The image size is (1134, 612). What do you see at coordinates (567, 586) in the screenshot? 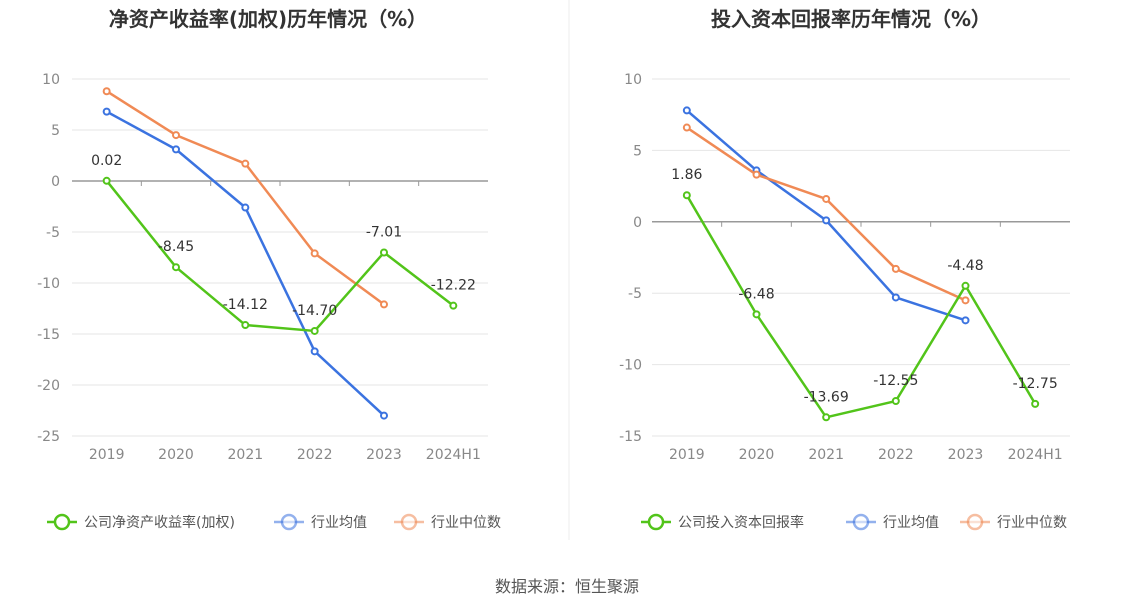
I see `source-note: 数据来源：恒生聚源` at bounding box center [567, 586].